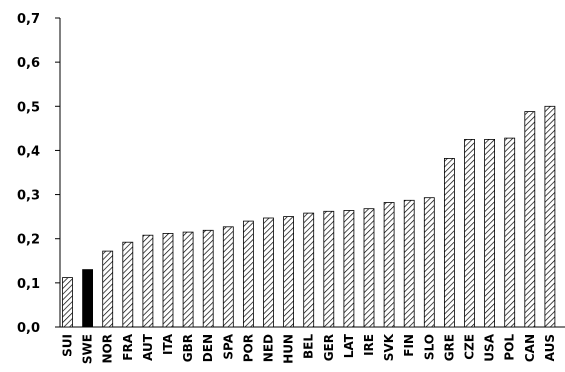 This screenshot has width=565, height=372. Describe the element at coordinates (168, 344) in the screenshot. I see `x-tick-label-ita: ITA` at that location.